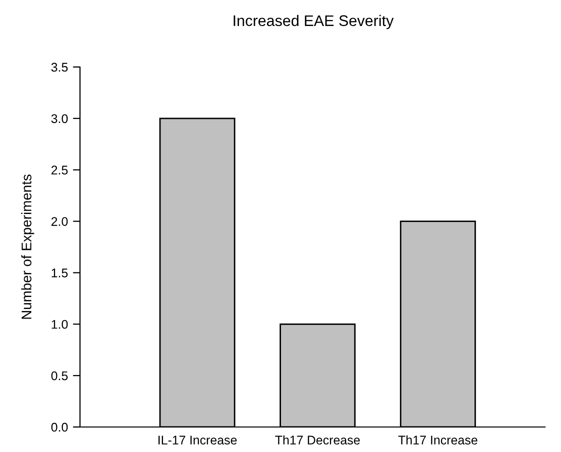 This screenshot has width=561, height=452. What do you see at coordinates (59, 67) in the screenshot?
I see `y-tick-label: 3.5` at bounding box center [59, 67].